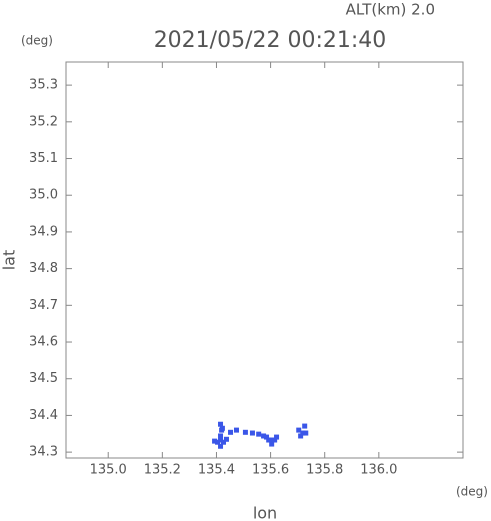  Describe the element at coordinates (43, 305) in the screenshot. I see `y-tick-label: 34.7` at that location.